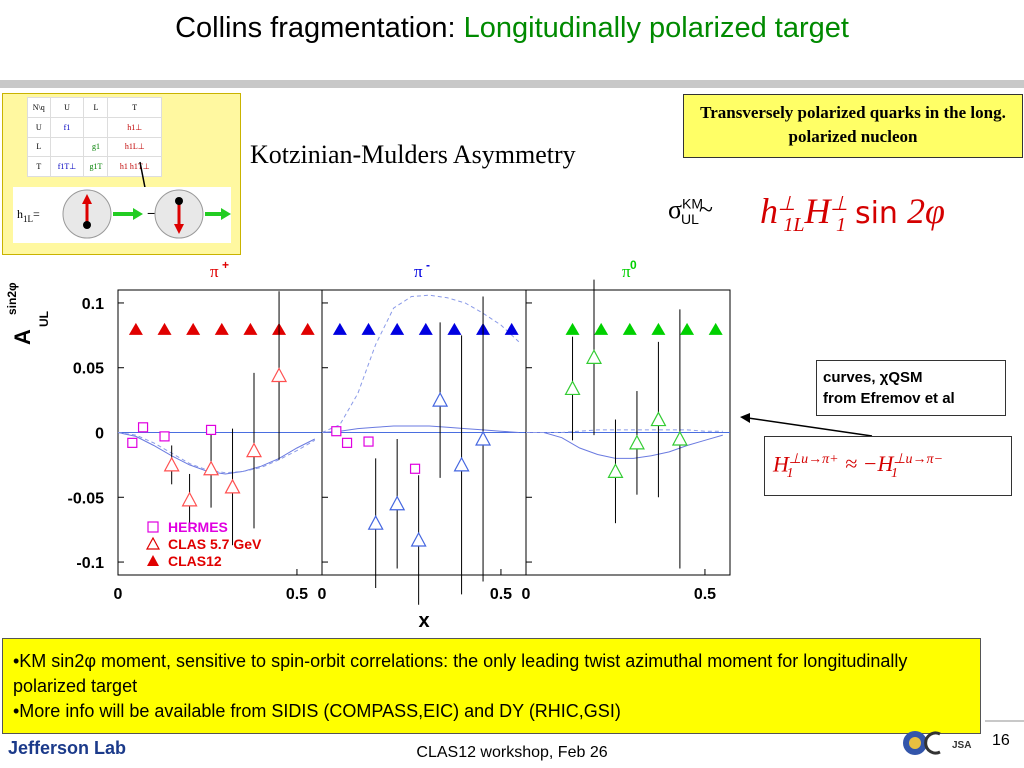  I want to click on sigma-km-ul: σKMUL~, so click(690, 211).